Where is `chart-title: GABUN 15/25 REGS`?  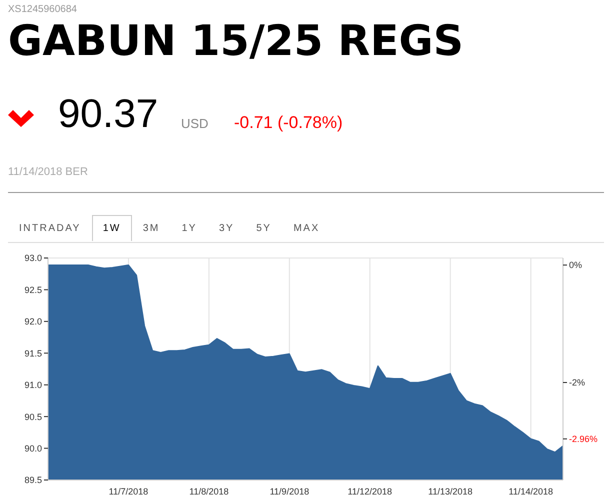
chart-title: GABUN 15/25 REGS is located at coordinates (236, 40).